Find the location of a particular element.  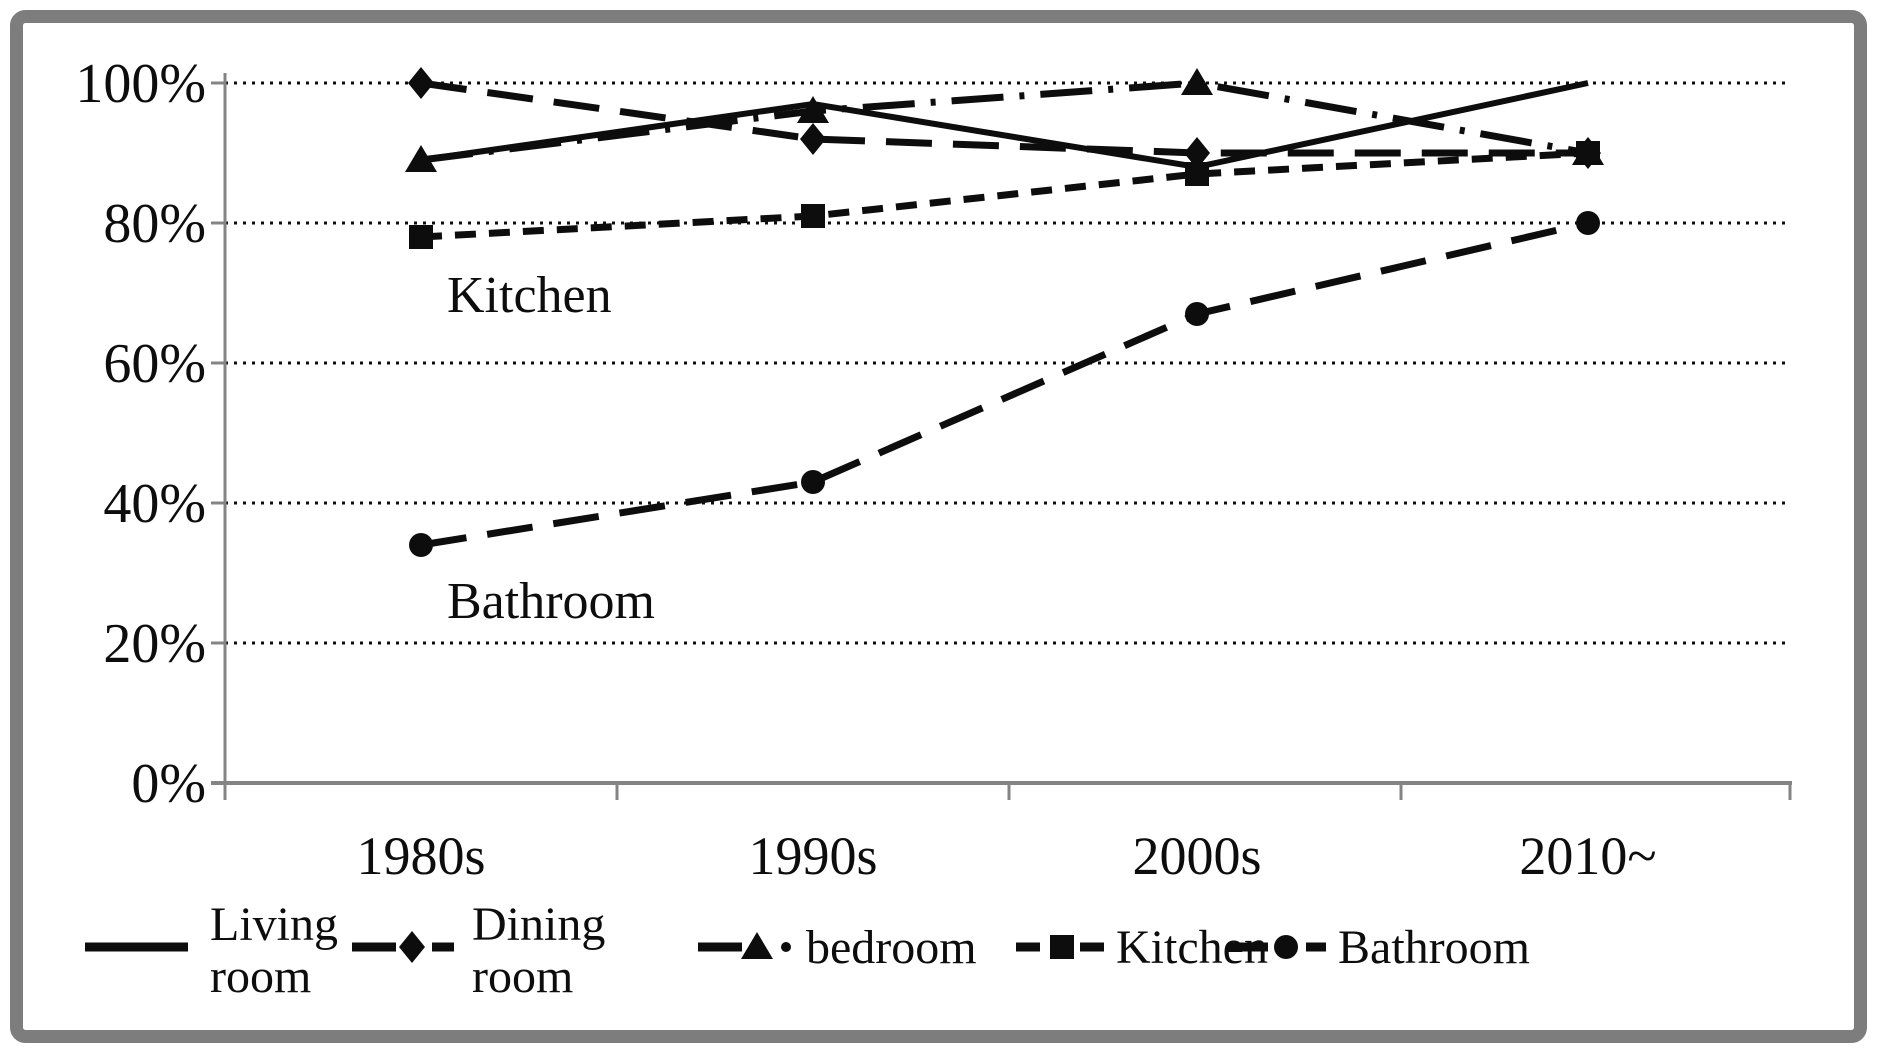

series-bedroom-path is located at coordinates (1004, 121).